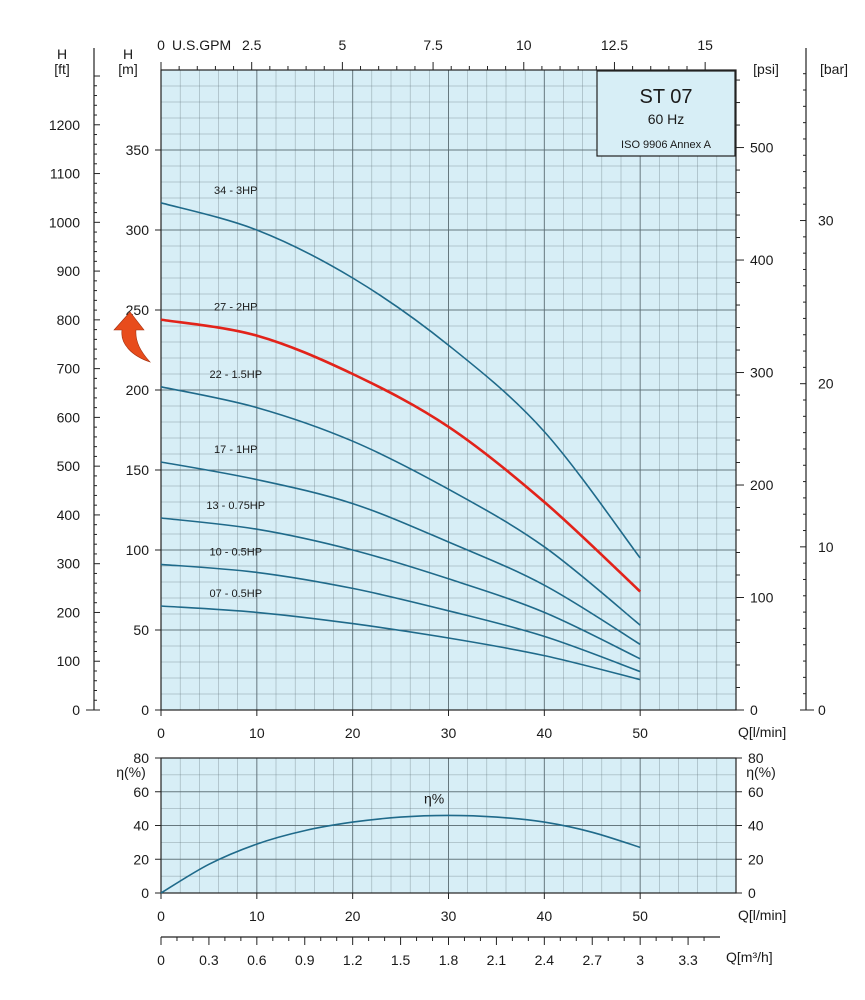 The image size is (865, 1000). What do you see at coordinates (257, 960) in the screenshot?
I see `m3h-axis-tick-label: 0.6` at bounding box center [257, 960].